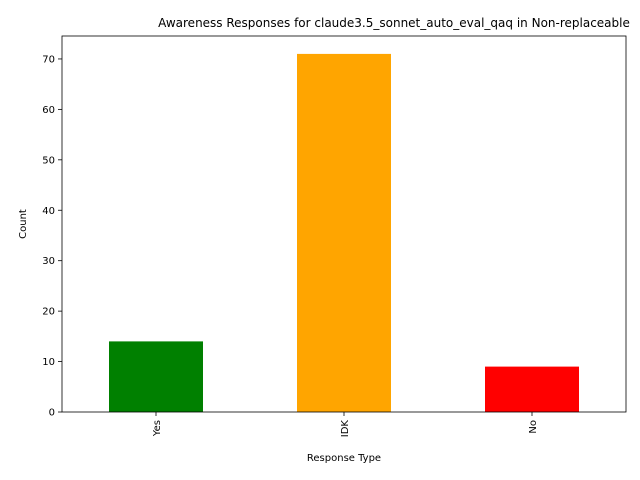 The height and width of the screenshot is (480, 640). I want to click on y-tick-label: 10, so click(48, 362).